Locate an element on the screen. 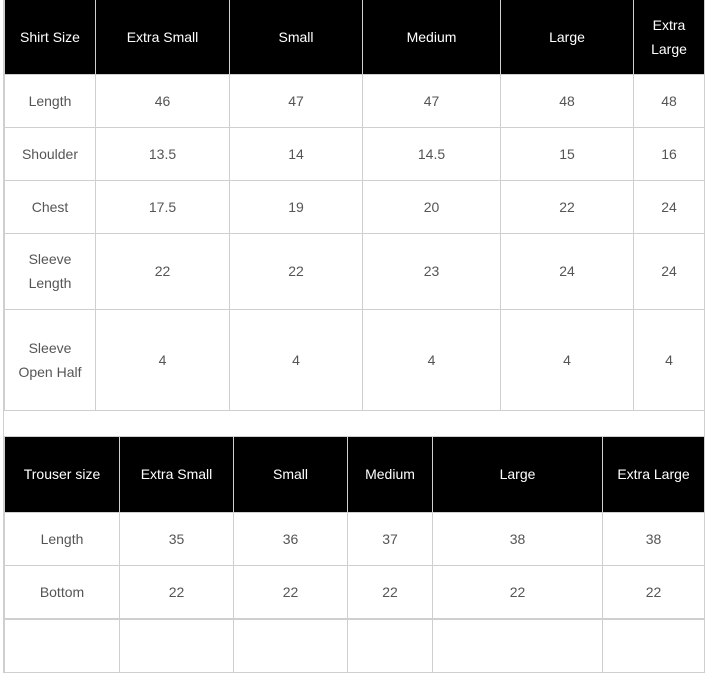 Image resolution: width=706 pixels, height=673 pixels. row-label-cell: Bottom is located at coordinates (62, 592).